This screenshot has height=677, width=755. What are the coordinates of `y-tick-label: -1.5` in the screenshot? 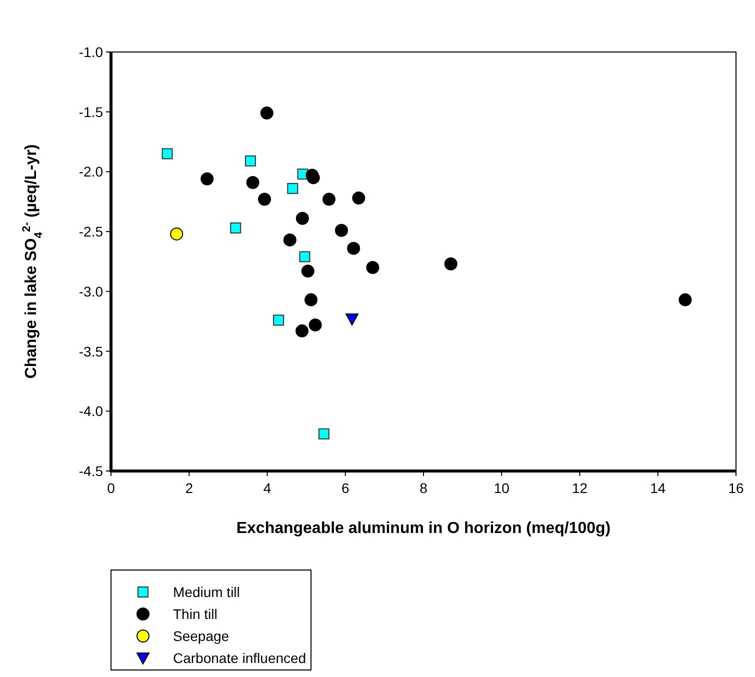 It's located at (91, 112).